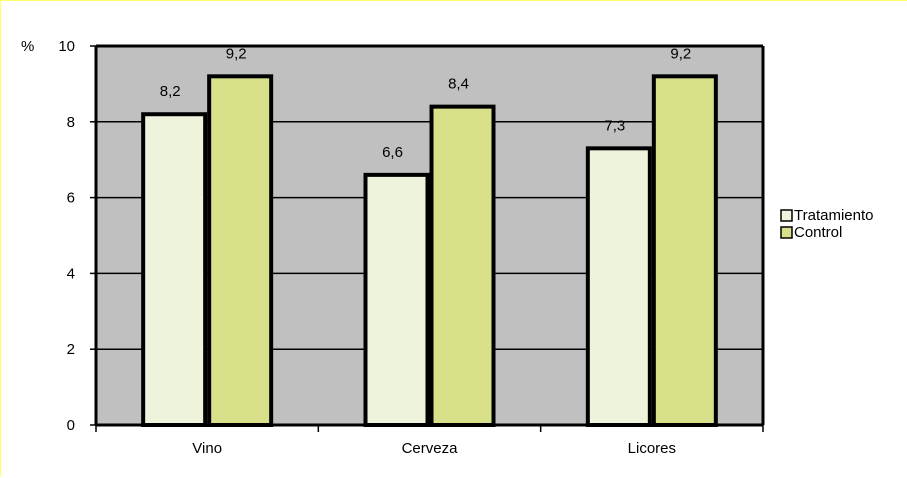  I want to click on legend-label-control: Control, so click(818, 232).